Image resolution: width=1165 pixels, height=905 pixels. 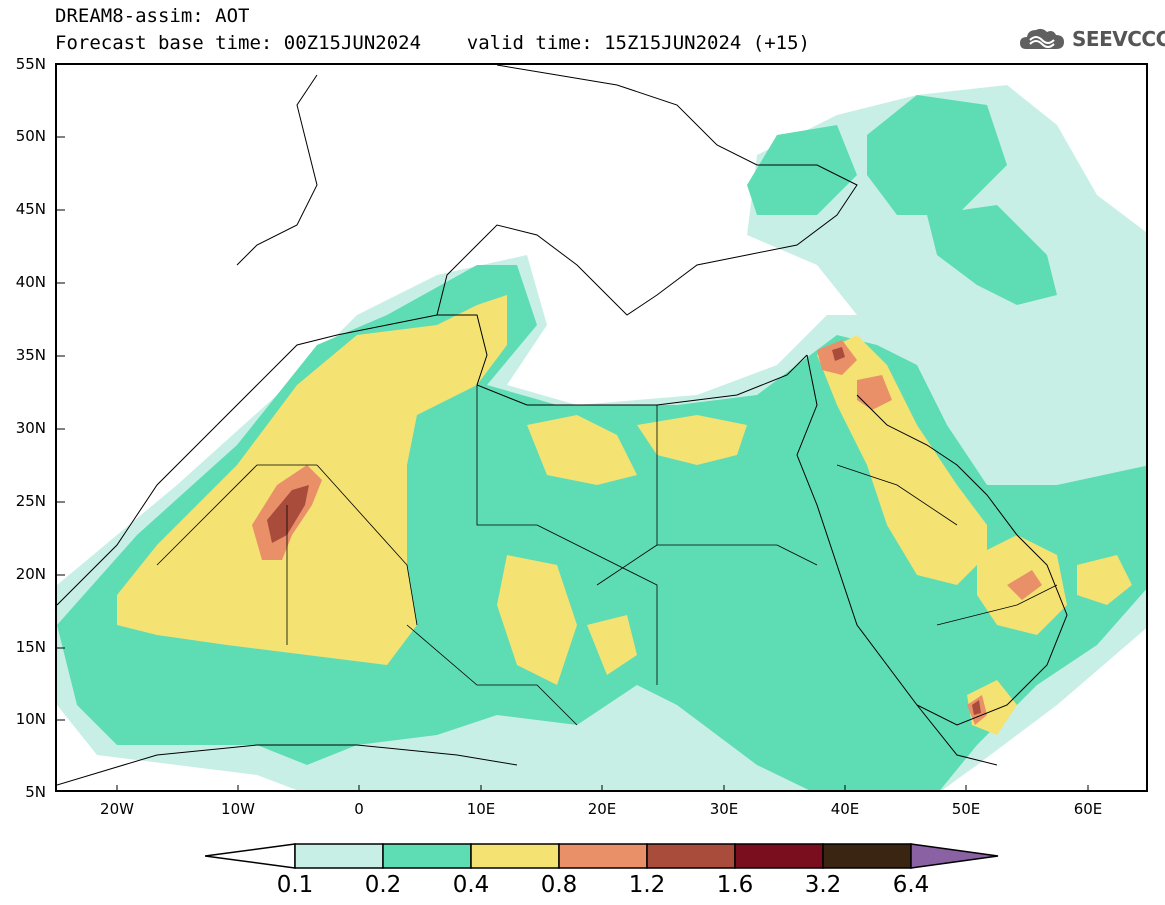 What do you see at coordinates (30, 574) in the screenshot?
I see `lat-label-20n: 20N` at bounding box center [30, 574].